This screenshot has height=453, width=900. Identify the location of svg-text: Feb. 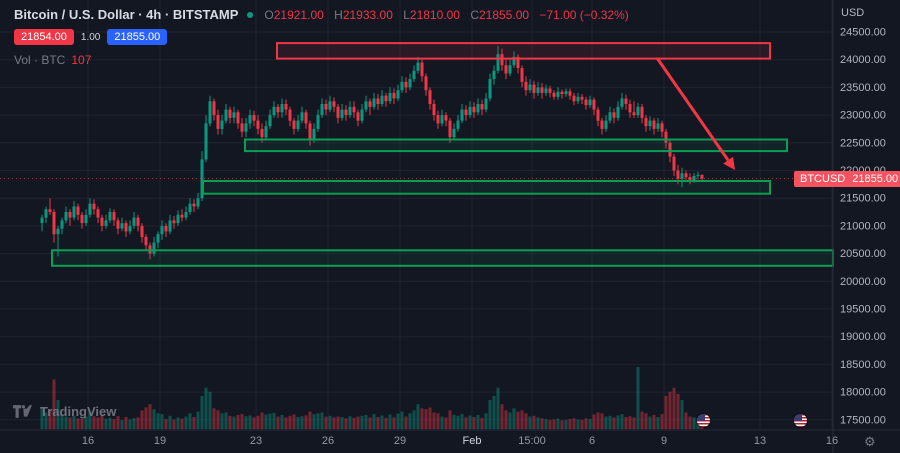
(472, 441).